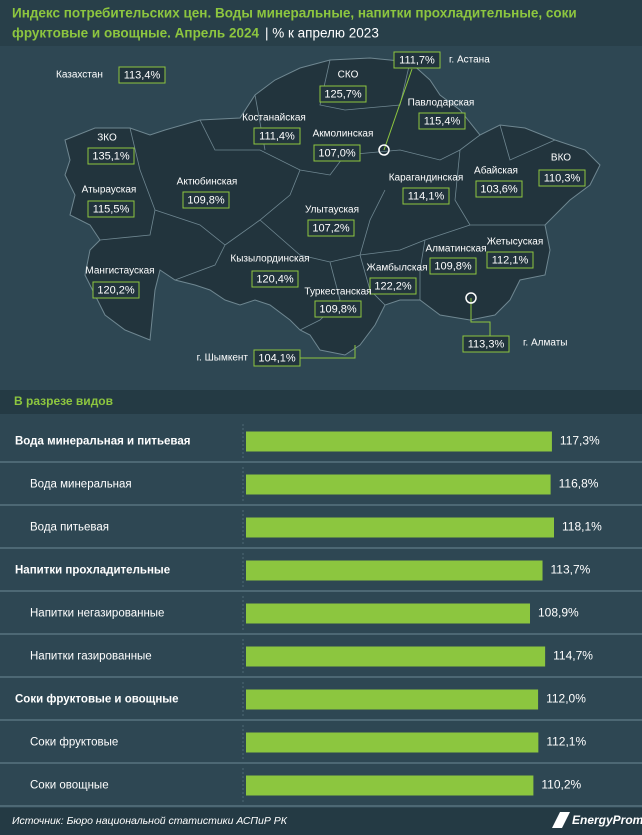 This screenshot has width=642, height=835. Describe the element at coordinates (343, 134) in the screenshot. I see `region-name: Акмолинская` at that location.